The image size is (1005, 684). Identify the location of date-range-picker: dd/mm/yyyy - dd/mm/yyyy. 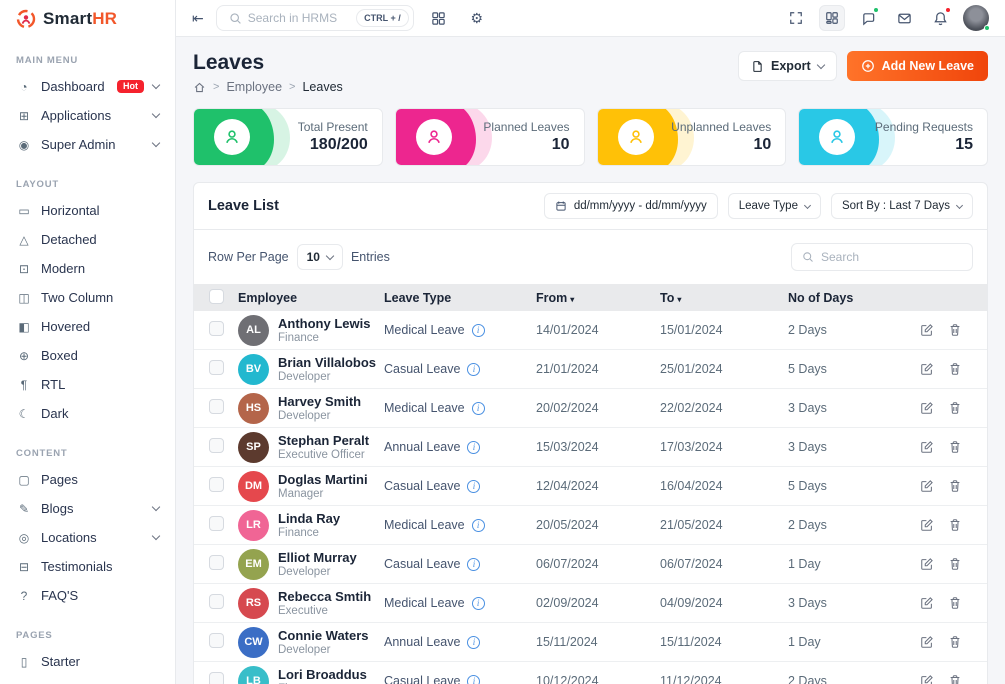
(630, 206).